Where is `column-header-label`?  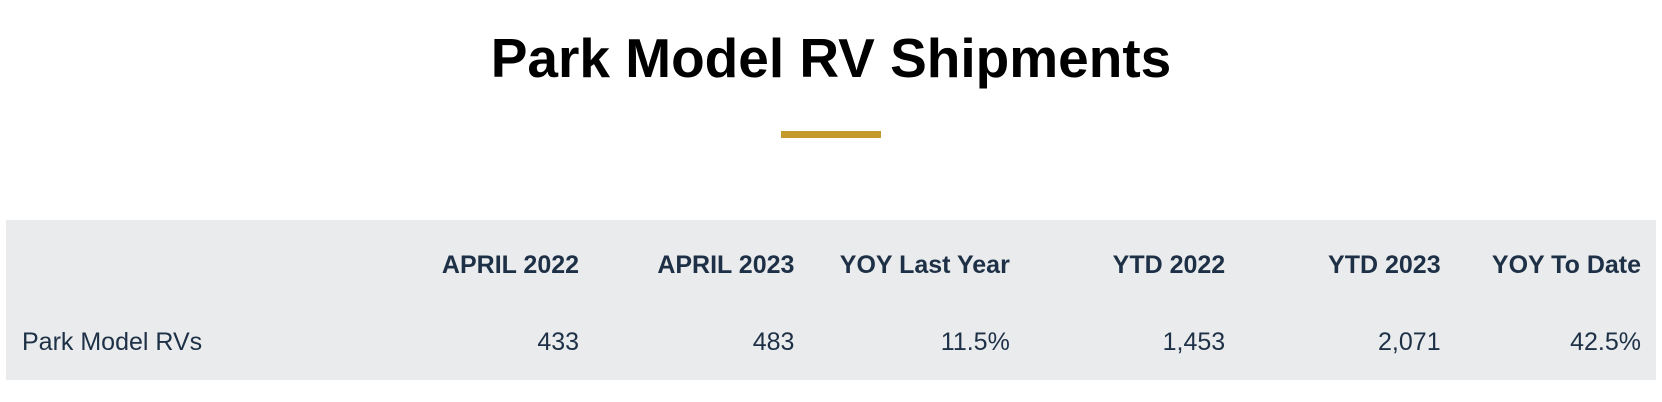
column-header-label is located at coordinates (185, 262).